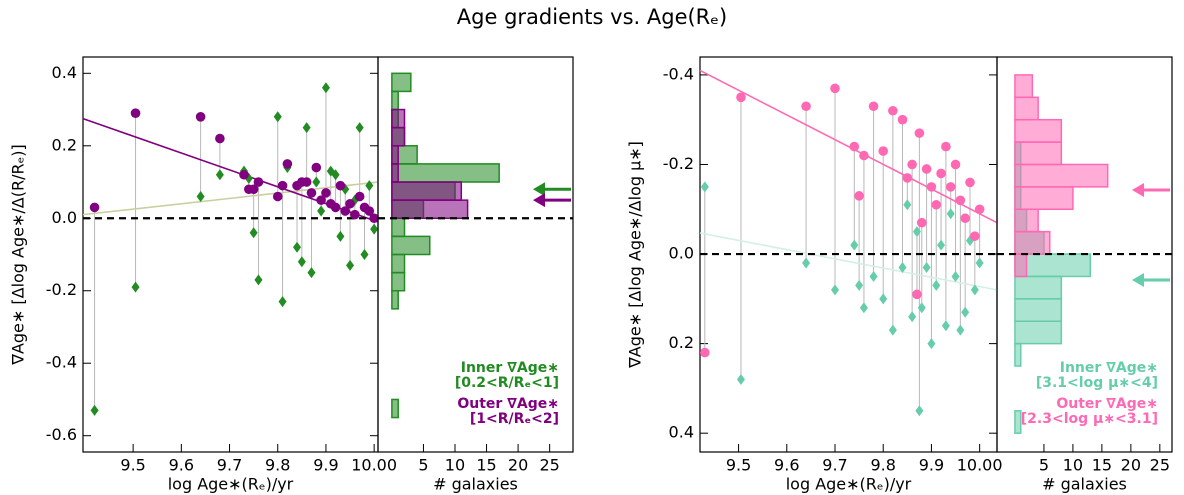 Image resolution: width=1184 pixels, height=495 pixels. I want to click on x-tick-label: 10, so click(1073, 465).